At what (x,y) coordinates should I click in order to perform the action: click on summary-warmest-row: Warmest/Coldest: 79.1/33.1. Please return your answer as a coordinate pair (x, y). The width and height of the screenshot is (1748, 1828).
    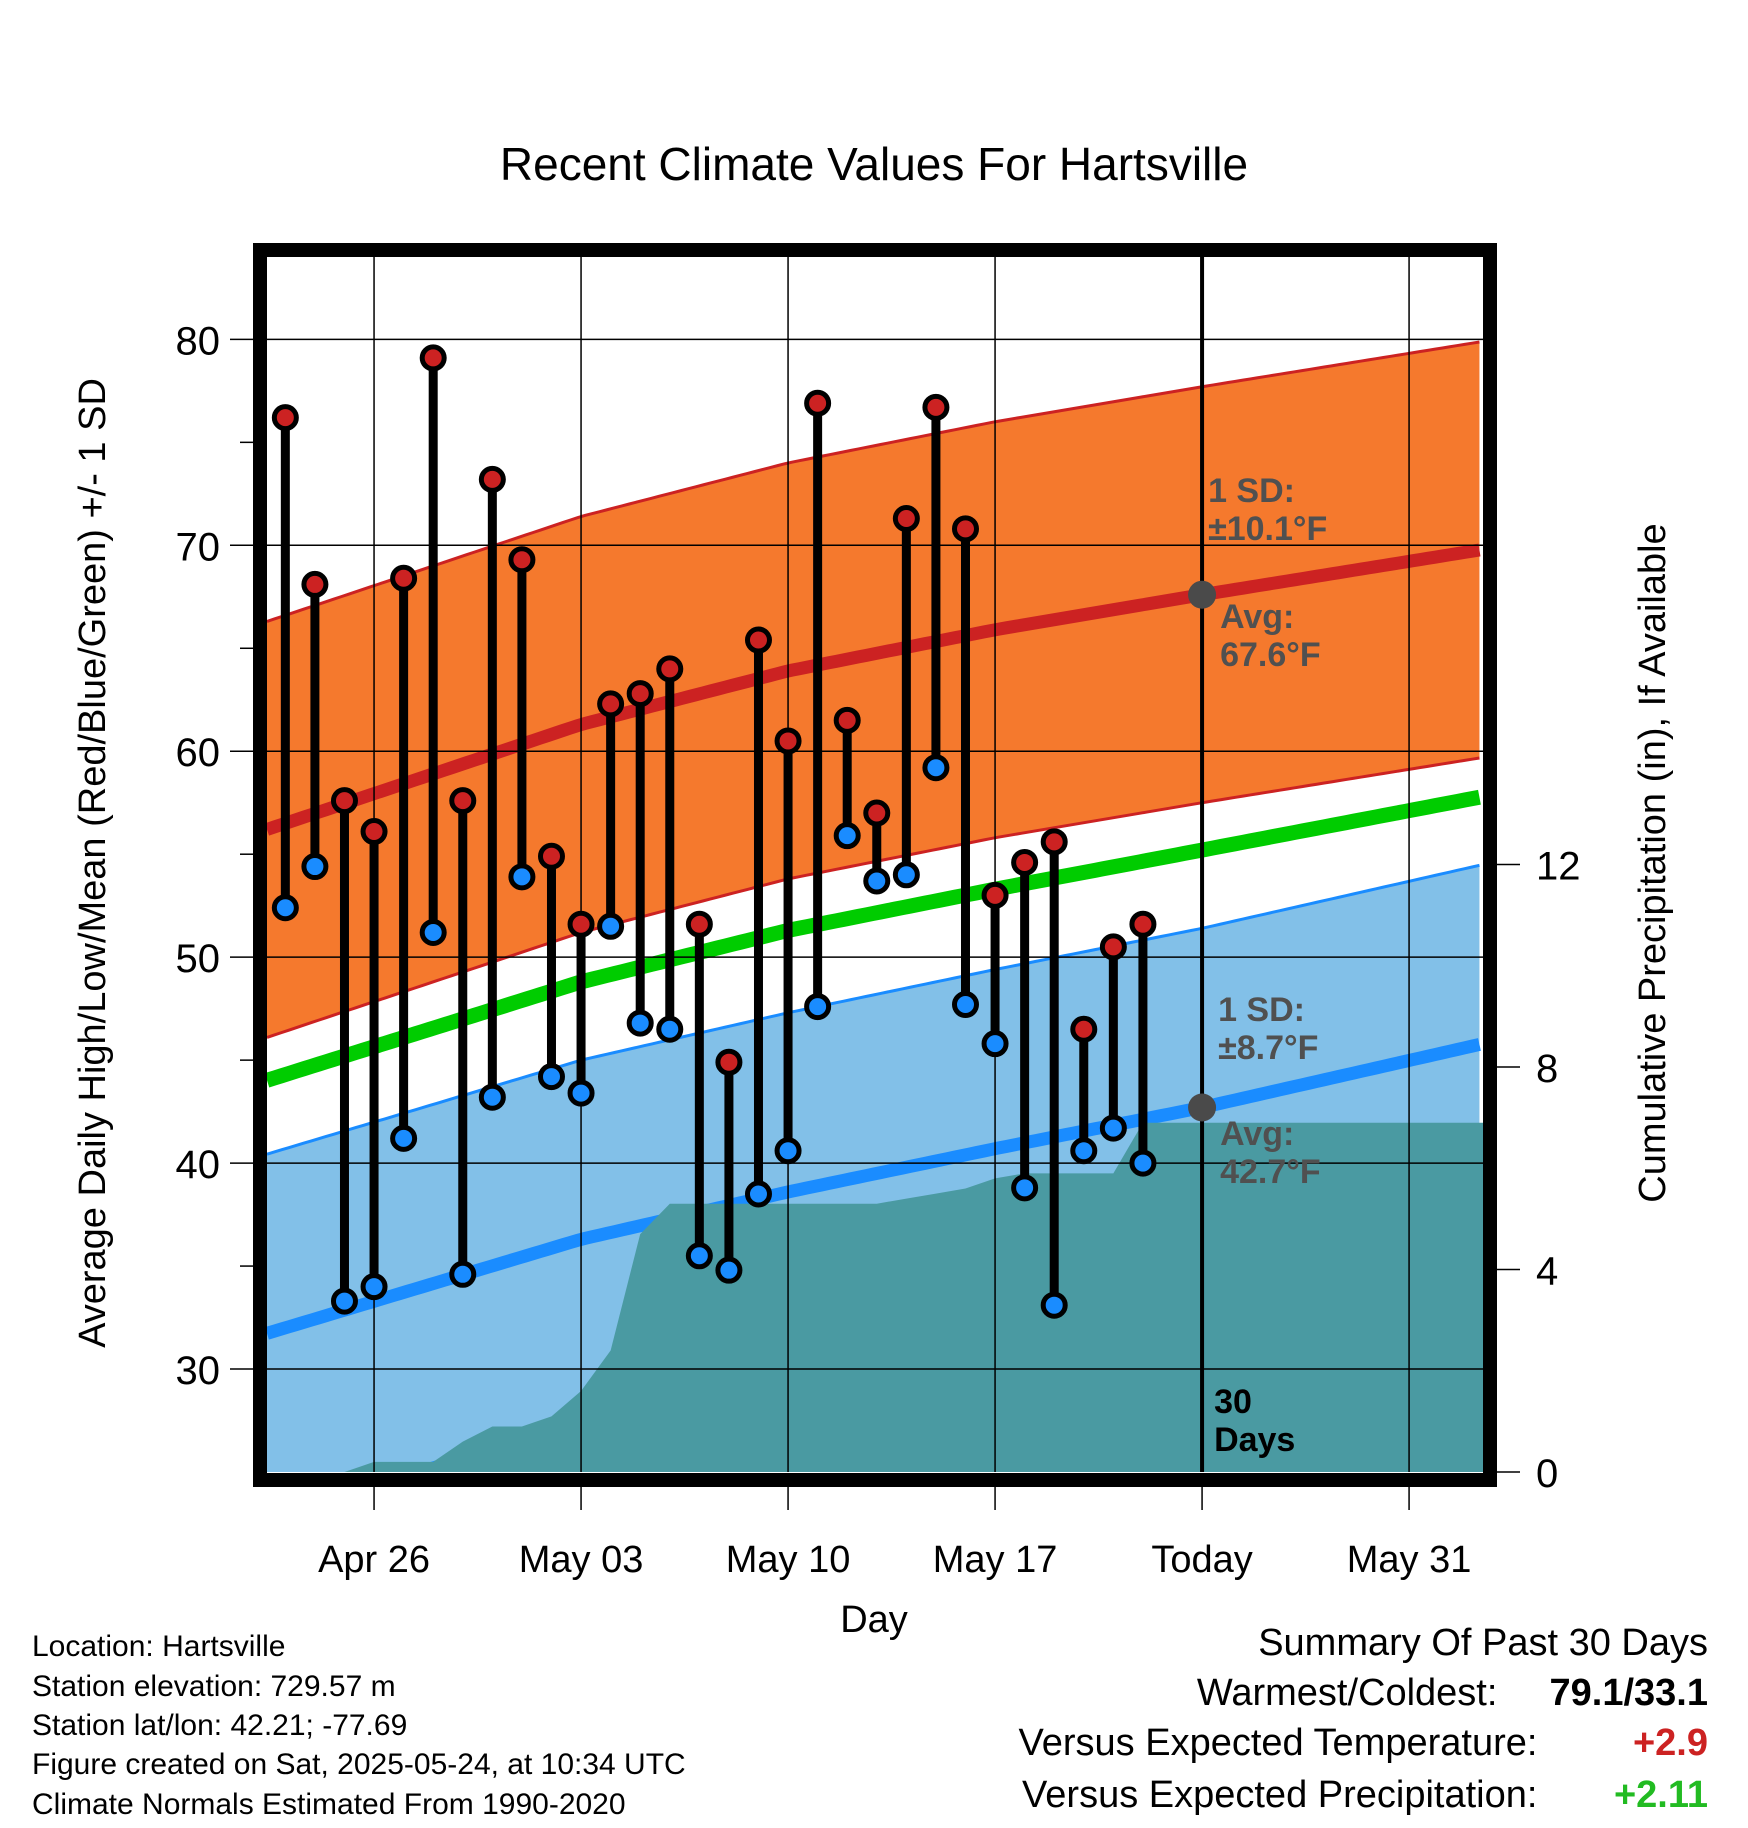
    Looking at the image, I should click on (1452, 1693).